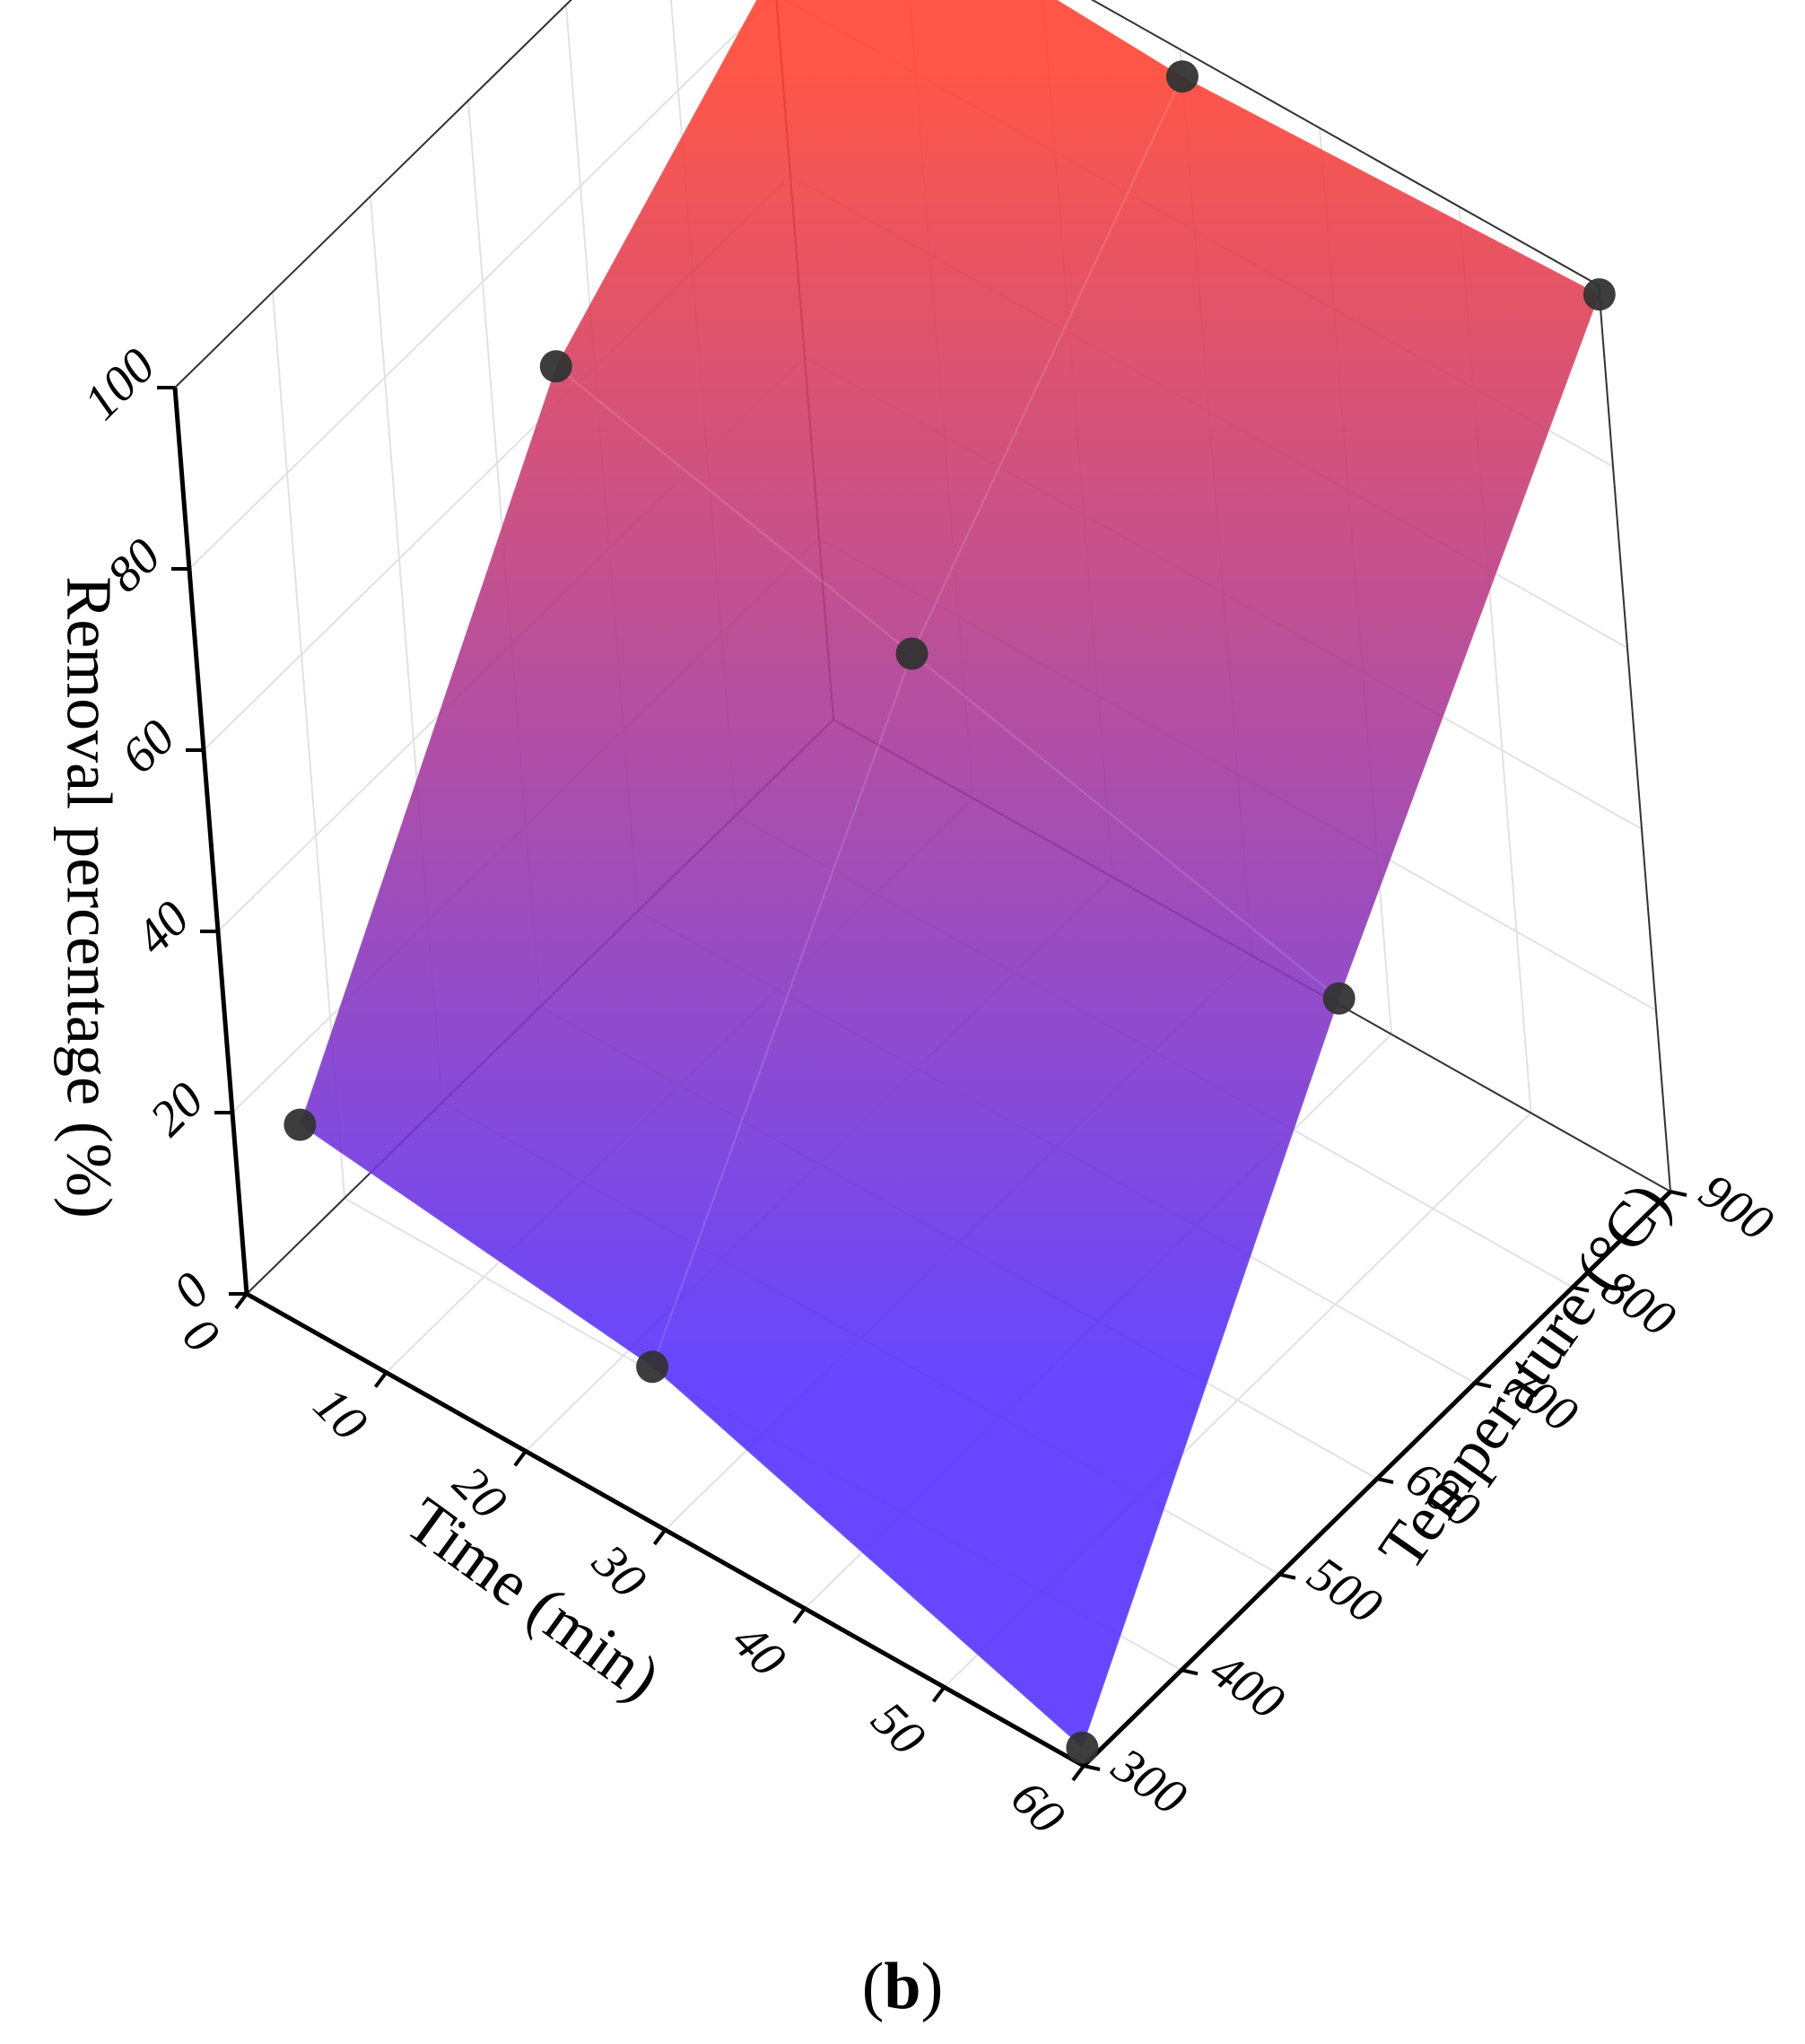  Describe the element at coordinates (533, 1598) in the screenshot. I see `x-axis-title: Time (min)` at that location.